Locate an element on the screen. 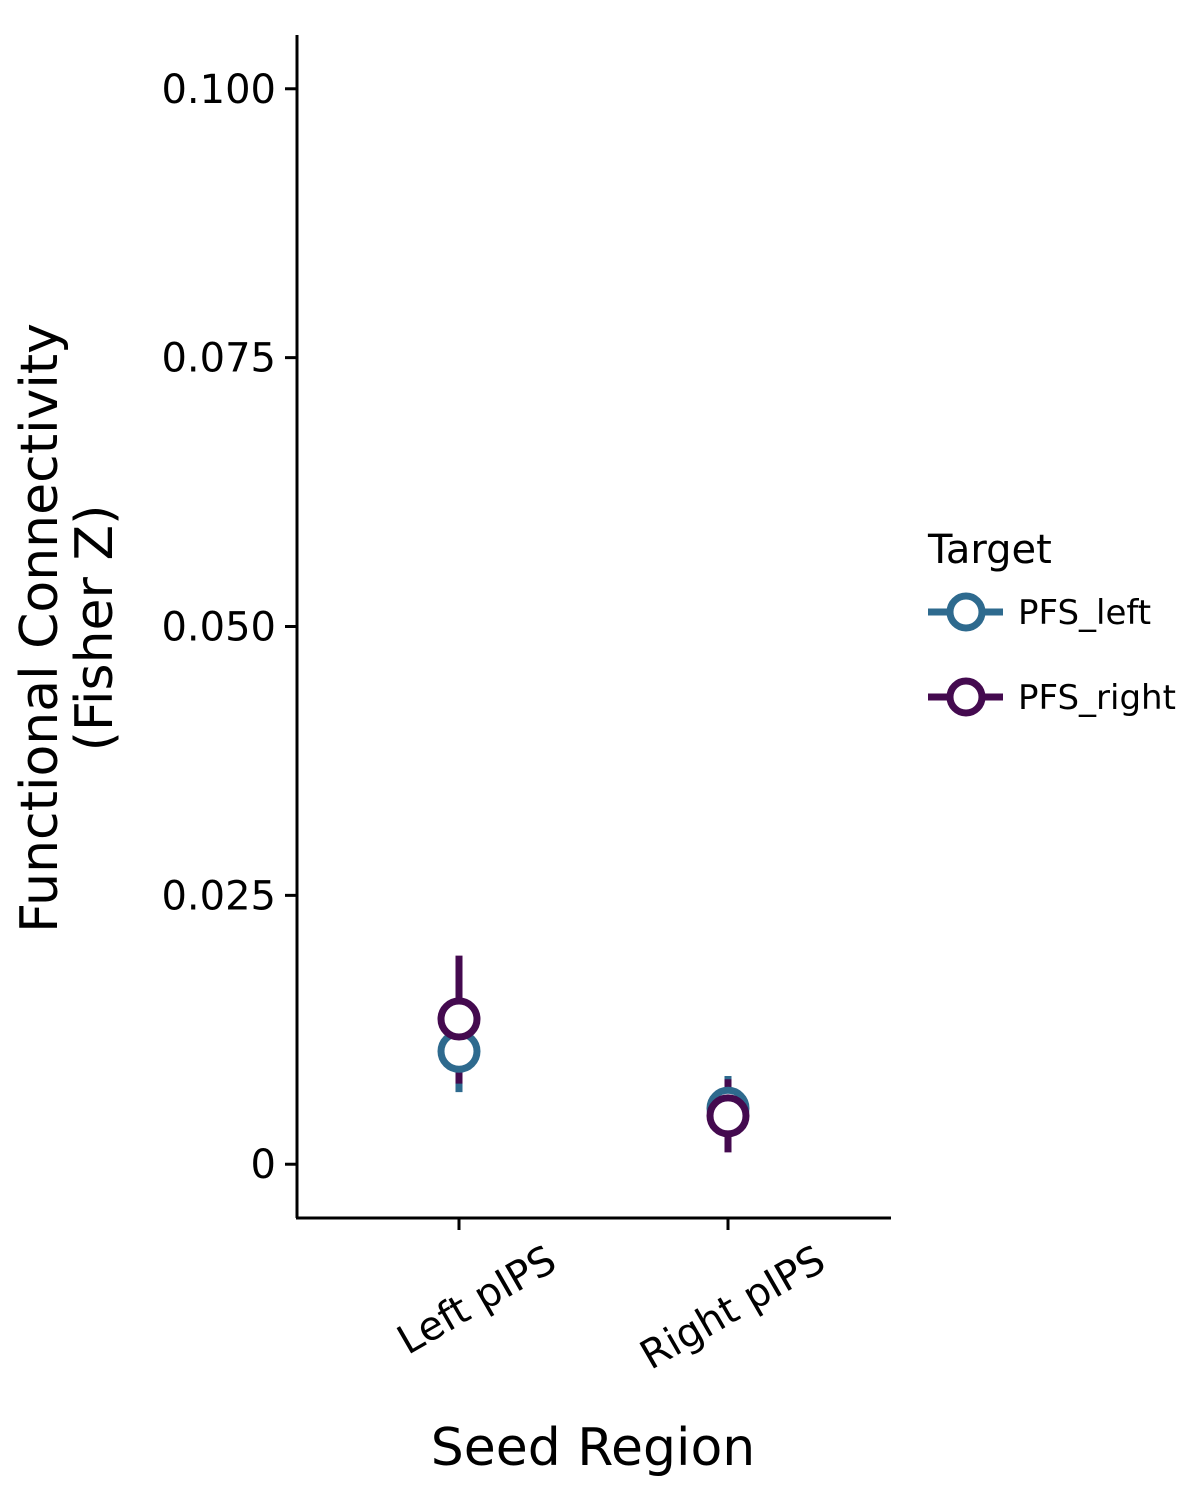  x-tick-label: Left pIPS is located at coordinates (477, 1300).